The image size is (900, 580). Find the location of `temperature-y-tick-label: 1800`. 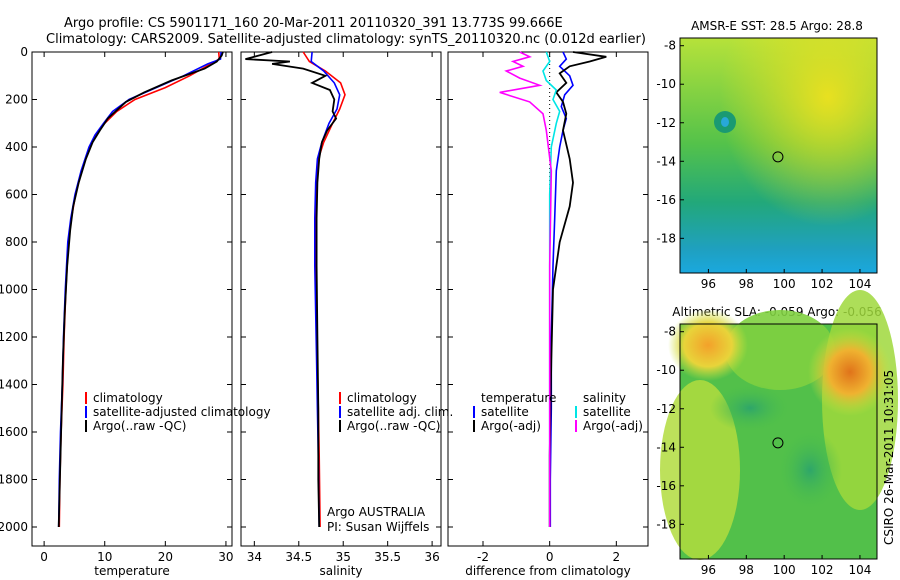

temperature-y-tick-label: 1800 is located at coordinates (14, 480).